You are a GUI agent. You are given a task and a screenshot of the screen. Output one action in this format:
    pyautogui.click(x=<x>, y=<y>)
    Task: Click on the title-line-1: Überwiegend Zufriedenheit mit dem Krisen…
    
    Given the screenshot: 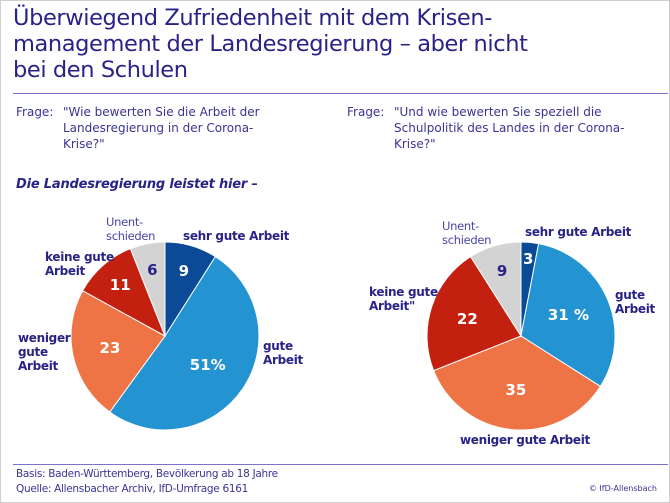 What is the action you would take?
    pyautogui.click(x=252, y=18)
    